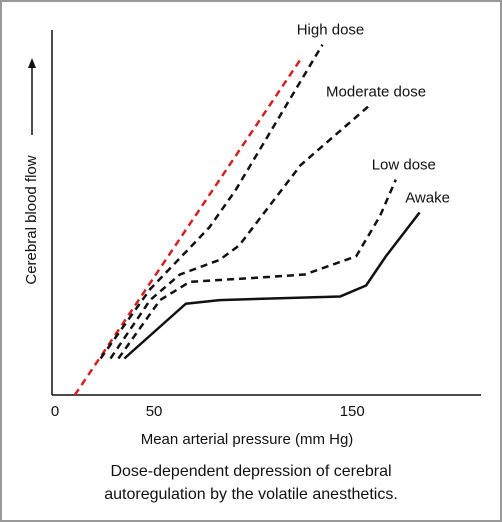  Describe the element at coordinates (404, 165) in the screenshot. I see `series-label: Low dose` at that location.